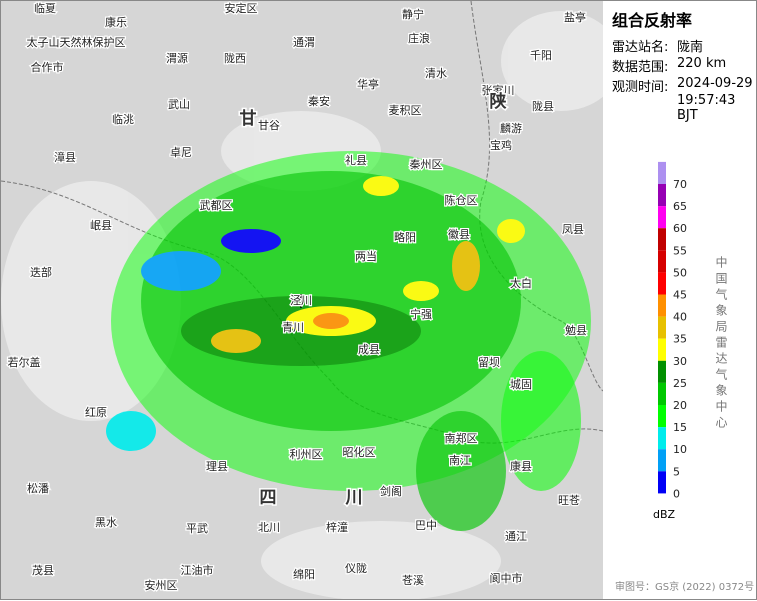  I want to click on legend-label: 70, so click(680, 184).